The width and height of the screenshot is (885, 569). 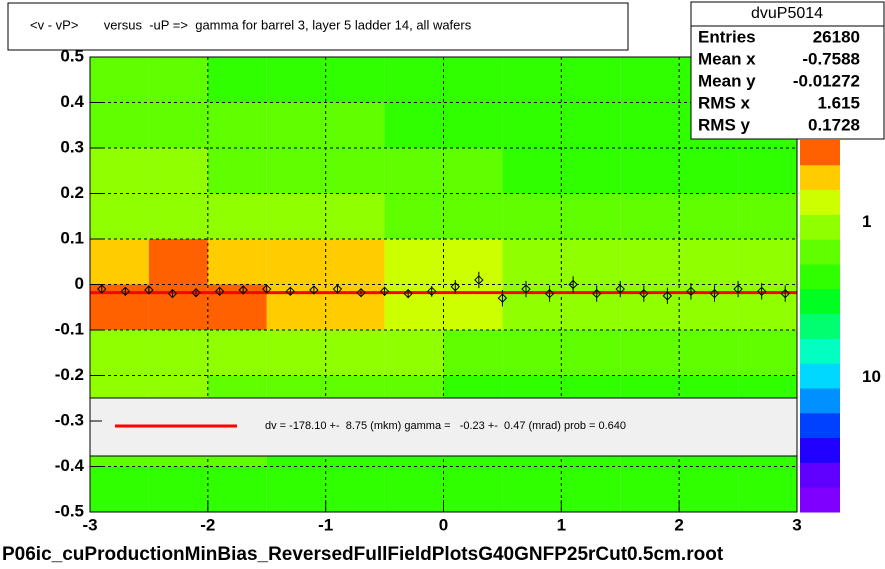 I want to click on stats-title: dvuP5014, so click(x=787, y=13).